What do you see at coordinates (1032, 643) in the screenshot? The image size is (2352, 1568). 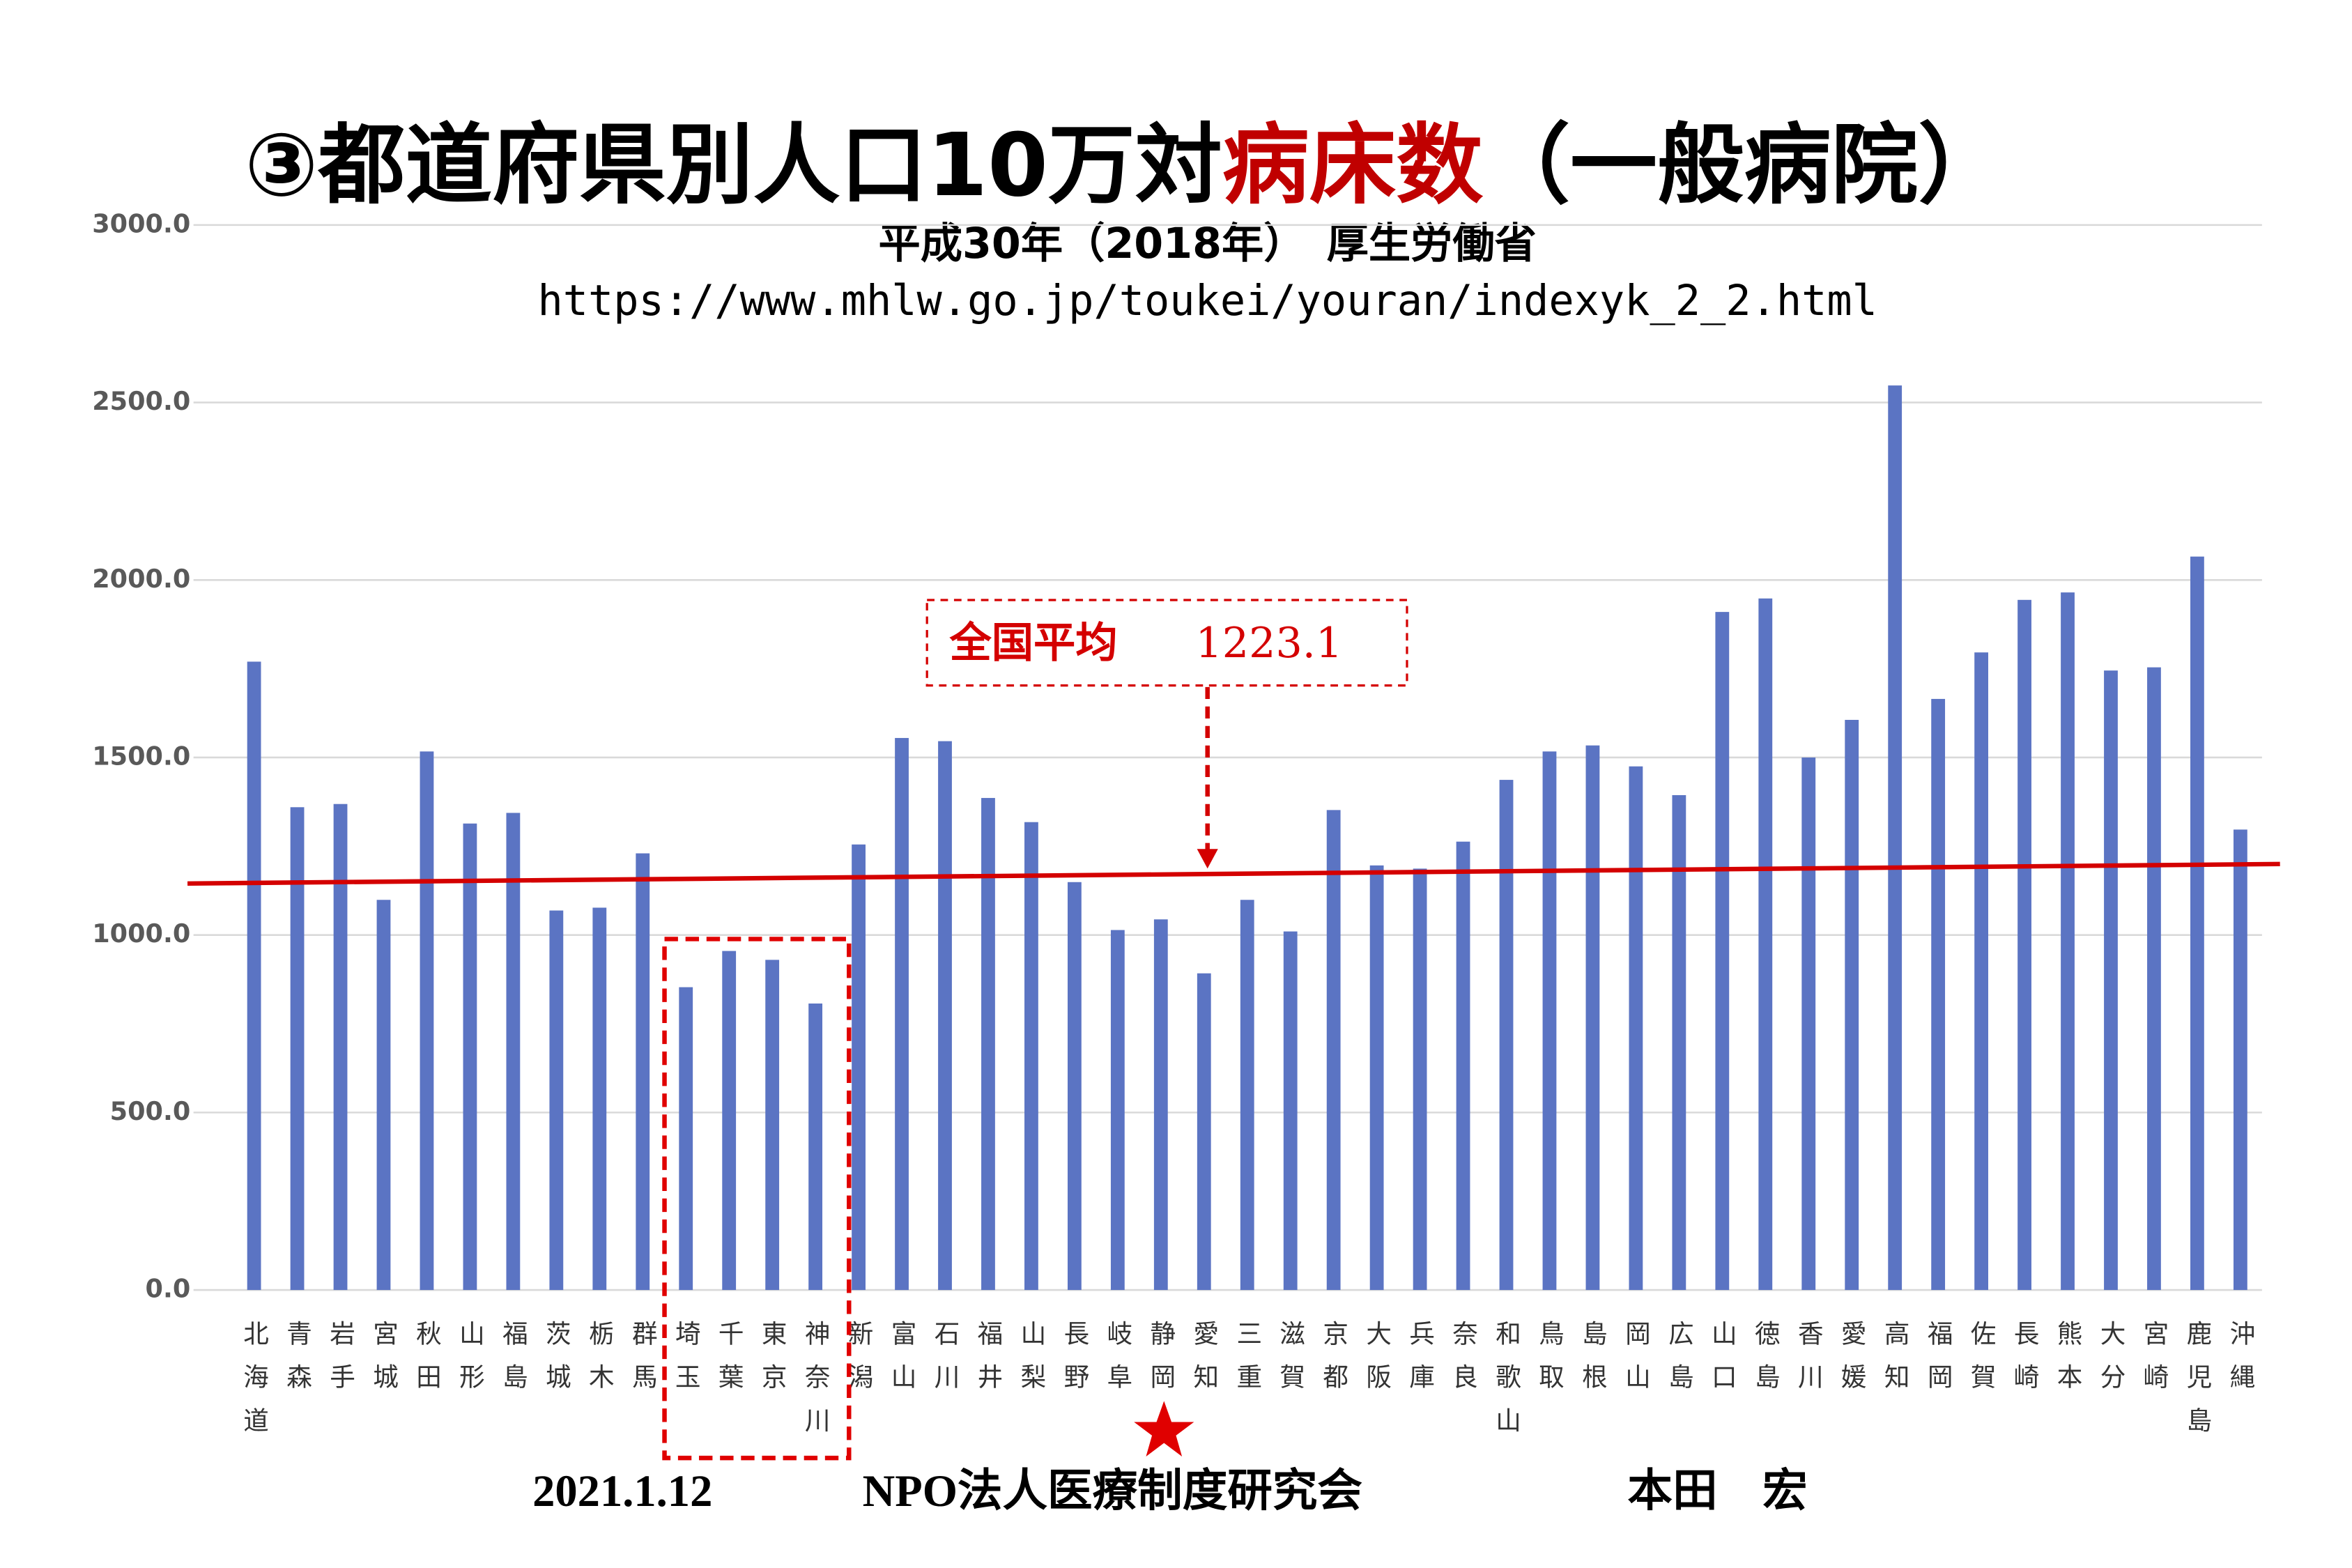 I see `annotation-label: 全国平均` at bounding box center [1032, 643].